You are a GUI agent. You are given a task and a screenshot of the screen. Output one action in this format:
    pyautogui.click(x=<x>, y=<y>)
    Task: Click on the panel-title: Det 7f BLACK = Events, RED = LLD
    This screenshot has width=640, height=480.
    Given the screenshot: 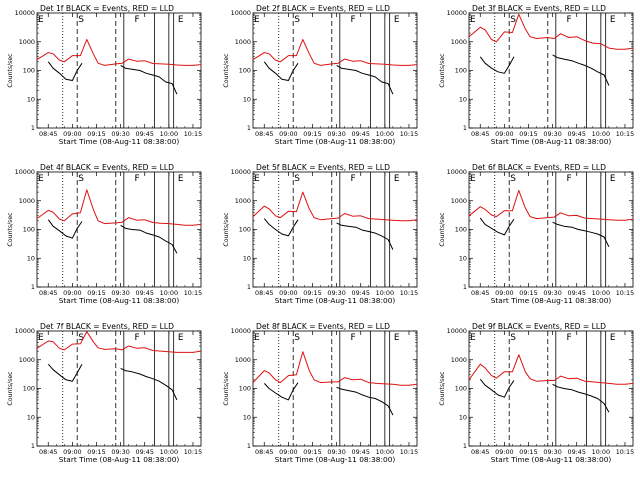 What is the action you would take?
    pyautogui.click(x=107, y=326)
    